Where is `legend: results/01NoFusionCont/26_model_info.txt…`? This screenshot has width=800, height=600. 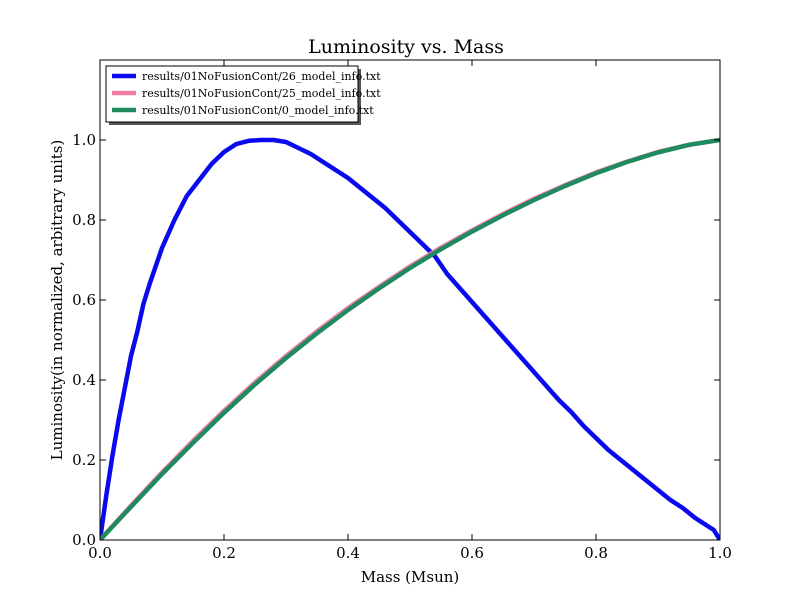
legend: results/01NoFusionCont/26_model_info.txt… is located at coordinates (243, 95).